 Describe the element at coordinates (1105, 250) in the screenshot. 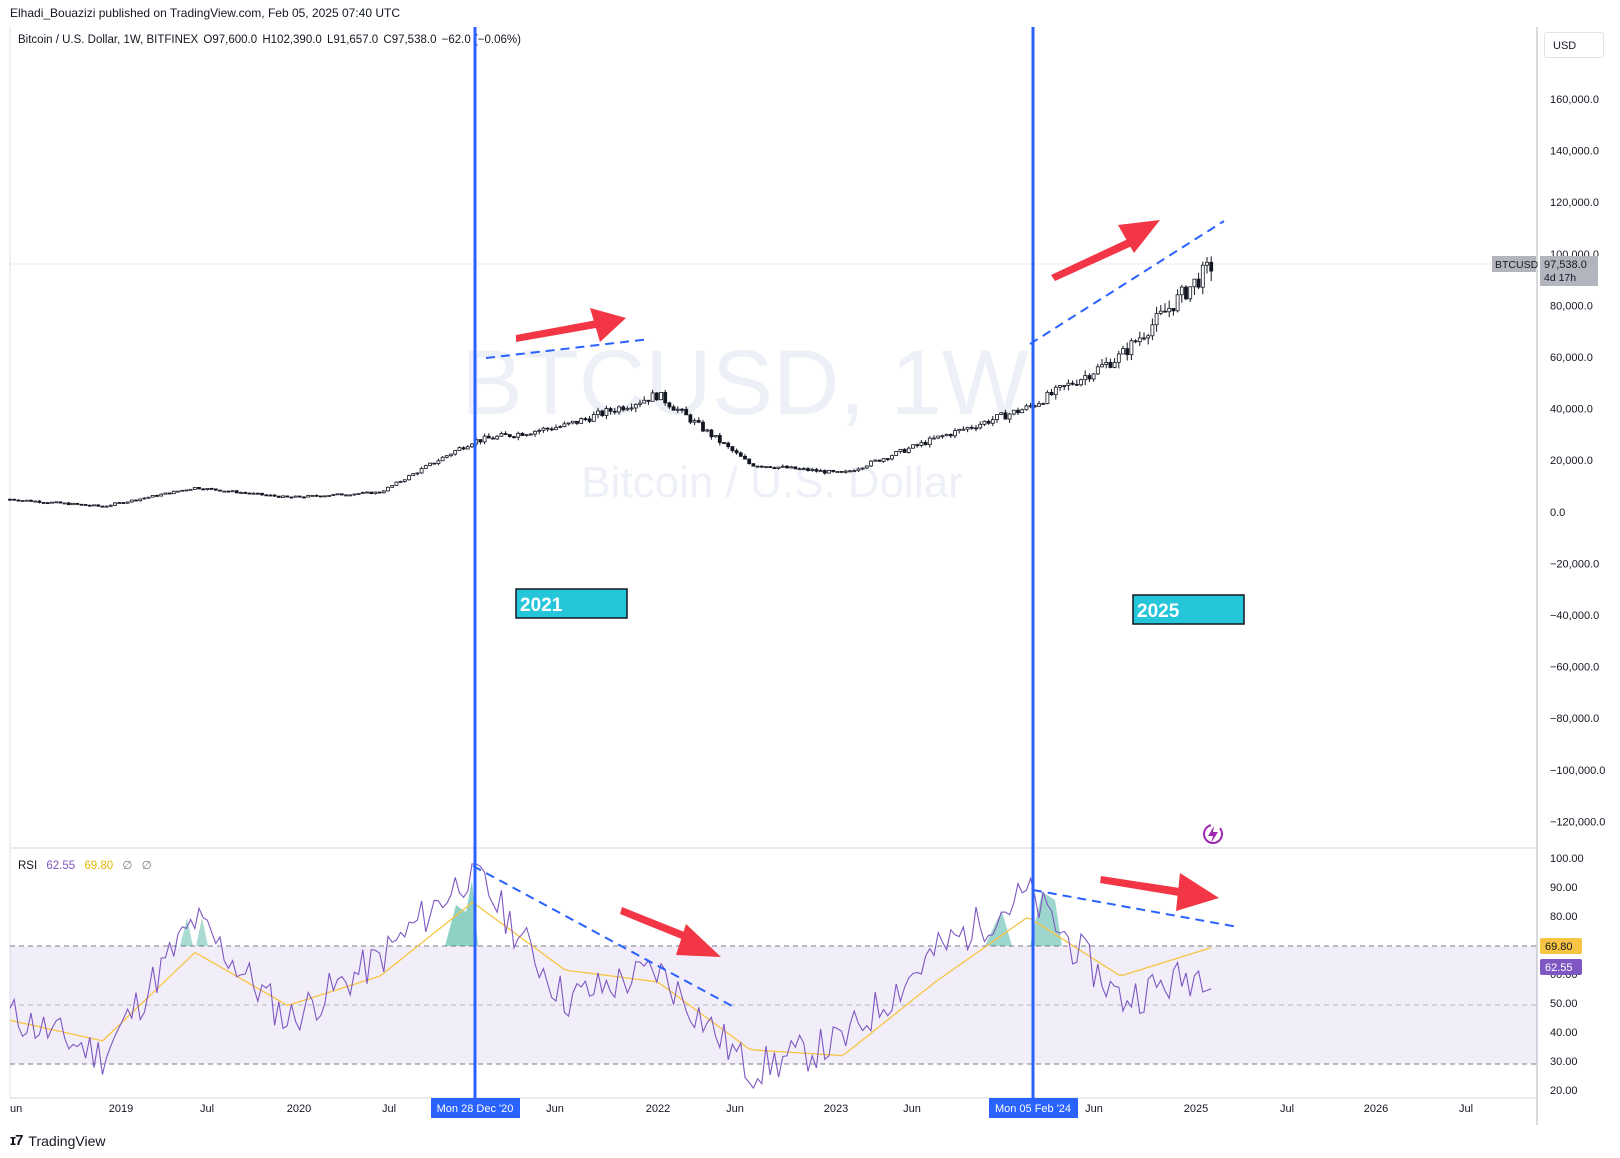

I see `arrow-up-2025` at that location.